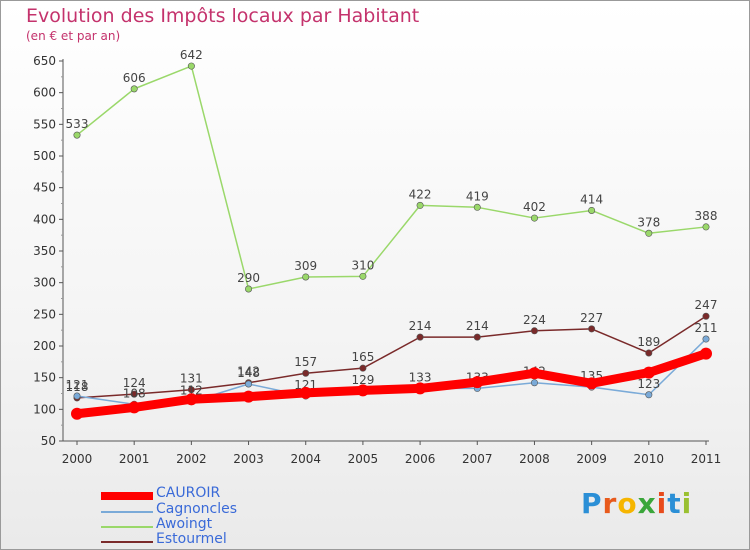  What do you see at coordinates (44, 156) in the screenshot?
I see `y-tick-label: 500` at bounding box center [44, 156].